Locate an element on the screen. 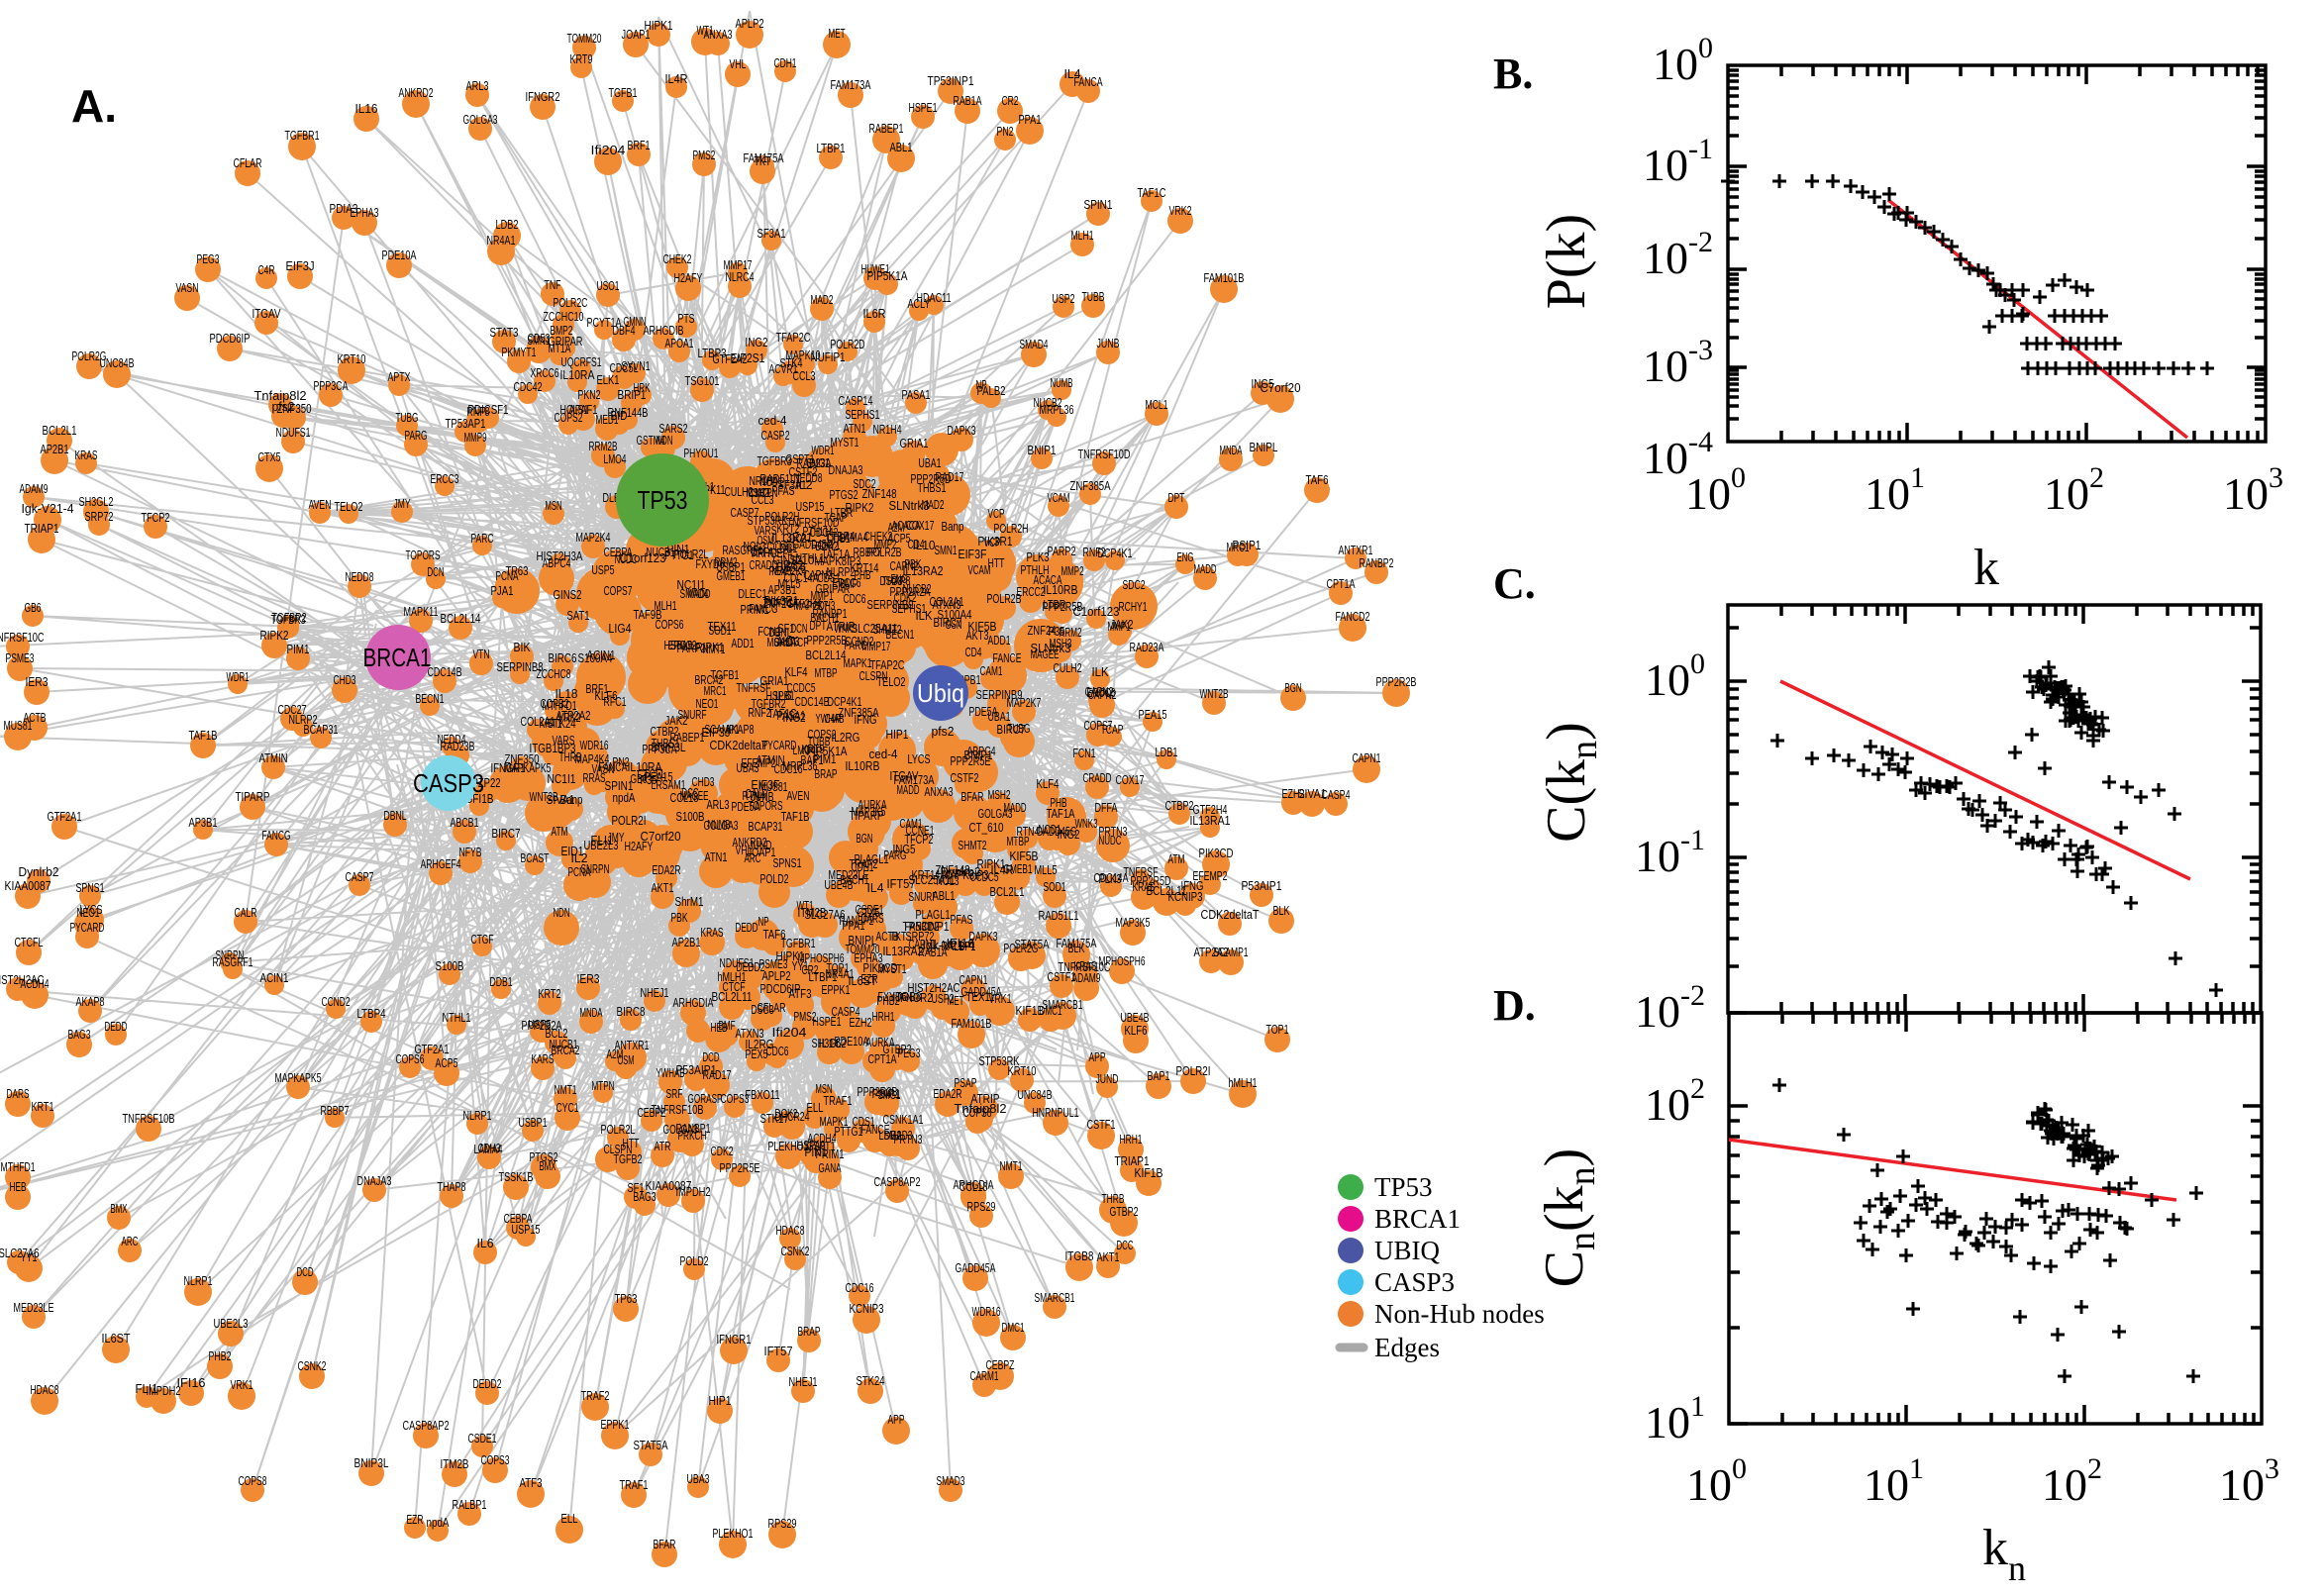 The width and height of the screenshot is (2323, 1596). svg-text: MAD2 is located at coordinates (933, 505).